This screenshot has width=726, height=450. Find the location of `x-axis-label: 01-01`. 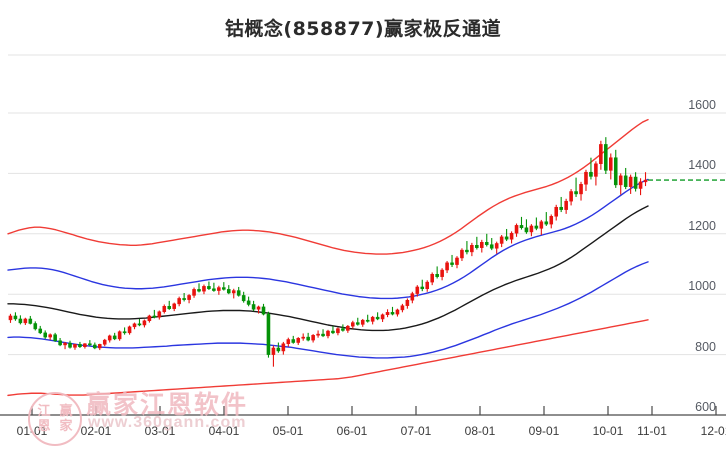

x-axis-label: 01-01 is located at coordinates (32, 431).